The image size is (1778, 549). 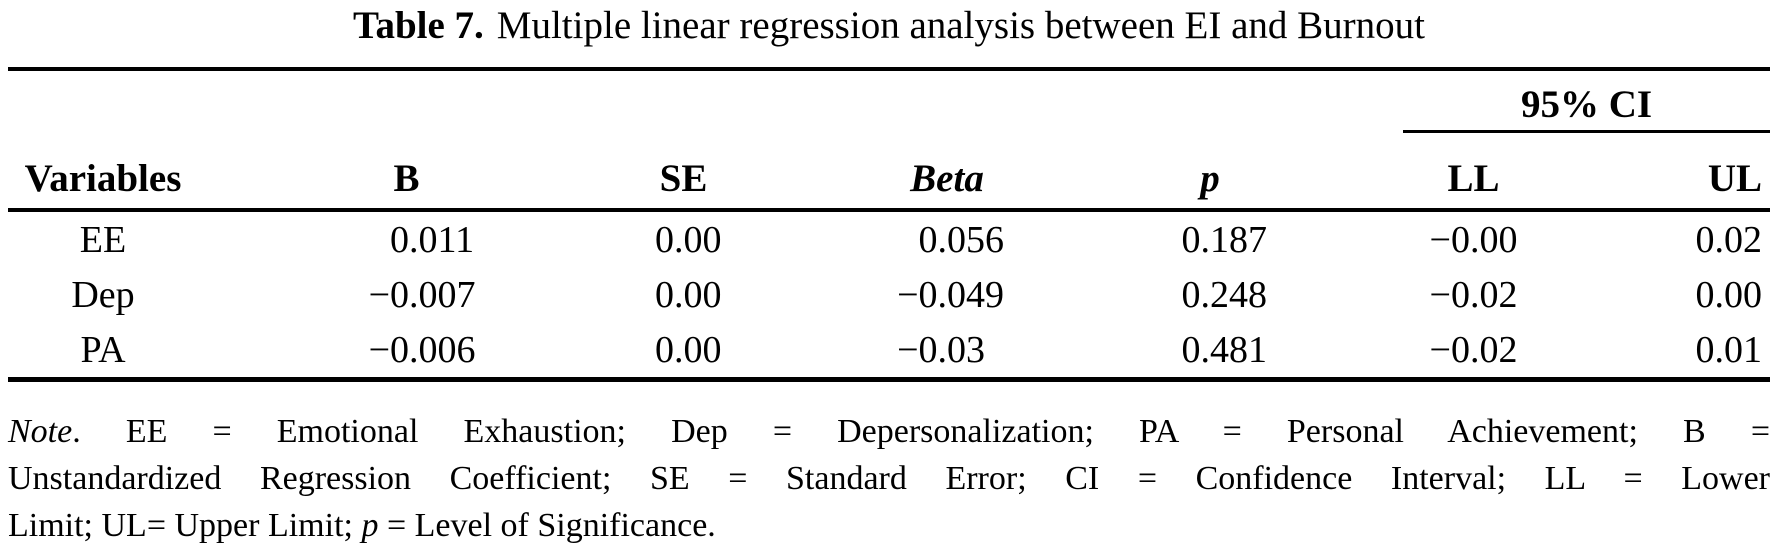 I want to click on table-row-pa: PA −0. 006 0. 00 −0. 03 0. 481 −0.02 0.01, so click(x=889, y=352).